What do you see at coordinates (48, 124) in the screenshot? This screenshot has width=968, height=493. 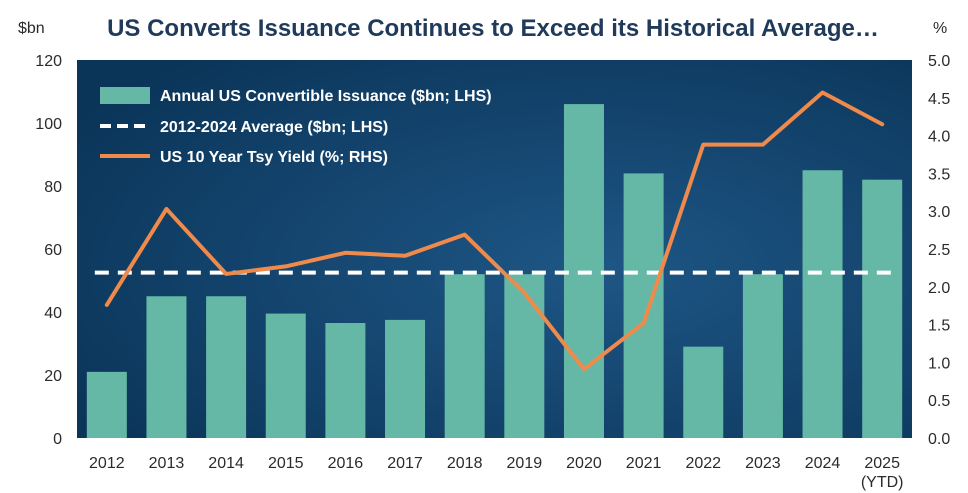 I see `y-left-tick-label: 100` at bounding box center [48, 124].